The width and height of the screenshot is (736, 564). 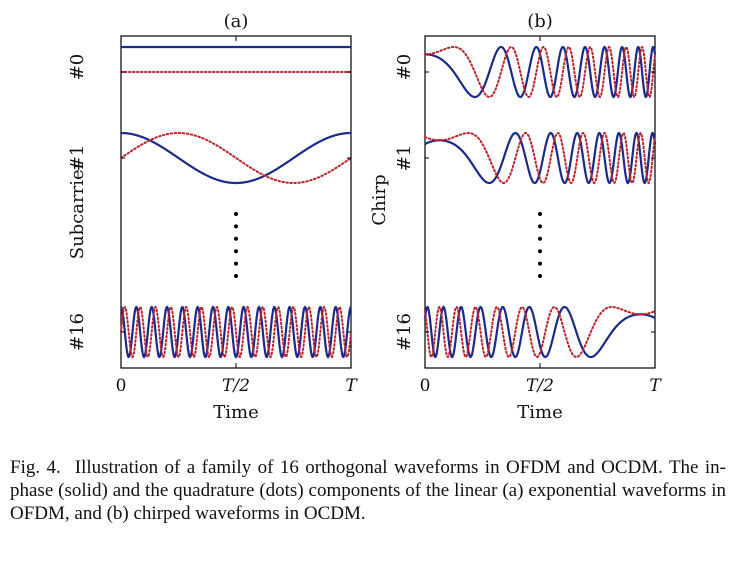 What do you see at coordinates (540, 72) in the screenshot?
I see `panel-b-row-0-quadrature-curve` at bounding box center [540, 72].